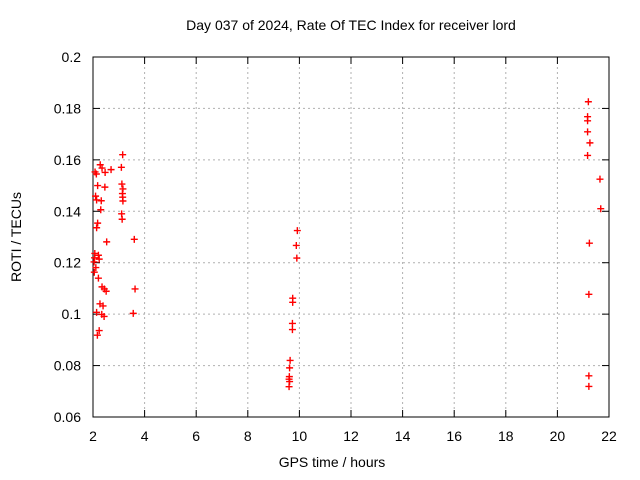 This screenshot has height=480, width=640. Describe the element at coordinates (506, 436) in the screenshot. I see `x-tick-label: 18` at that location.